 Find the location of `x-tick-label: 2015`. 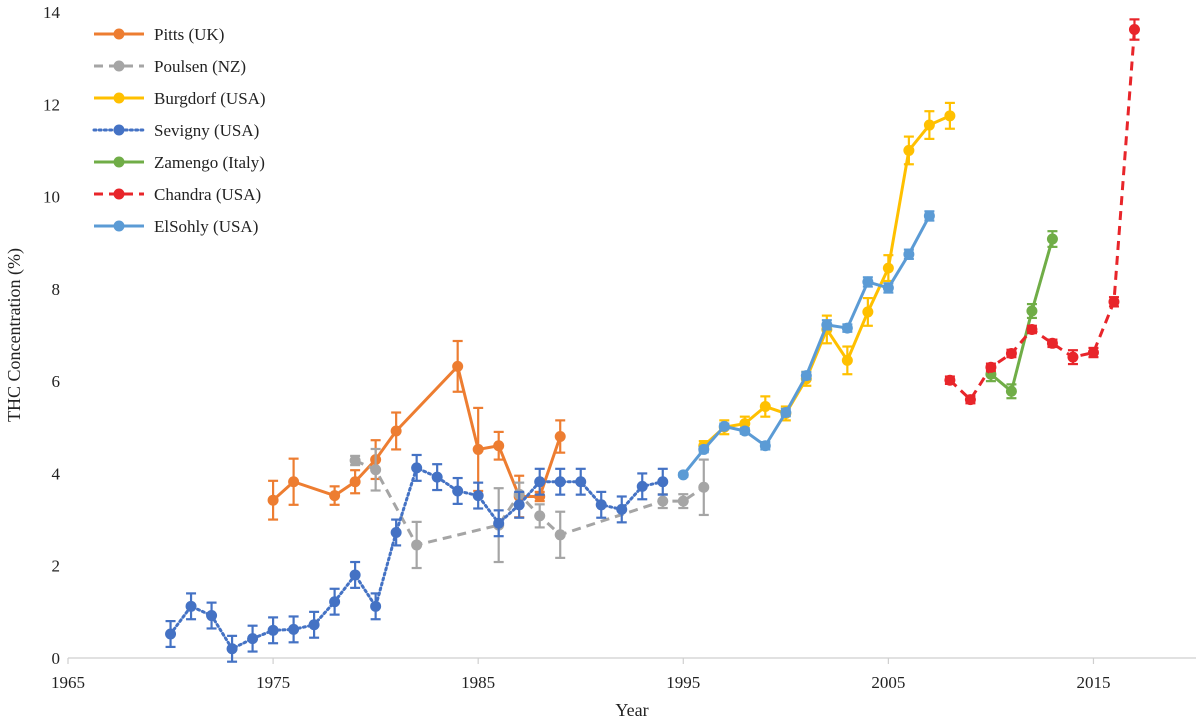

x-tick-label: 2015 is located at coordinates (1093, 682).